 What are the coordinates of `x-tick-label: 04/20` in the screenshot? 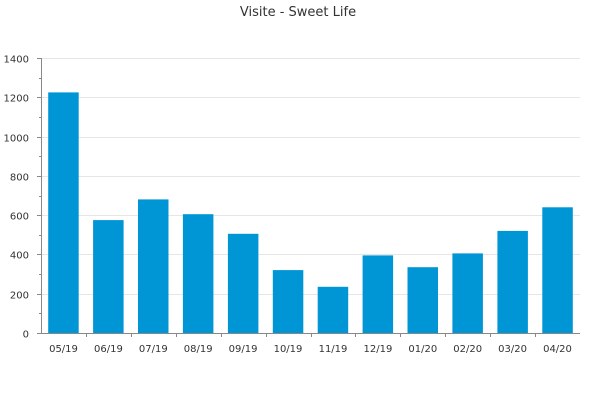 It's located at (557, 349).